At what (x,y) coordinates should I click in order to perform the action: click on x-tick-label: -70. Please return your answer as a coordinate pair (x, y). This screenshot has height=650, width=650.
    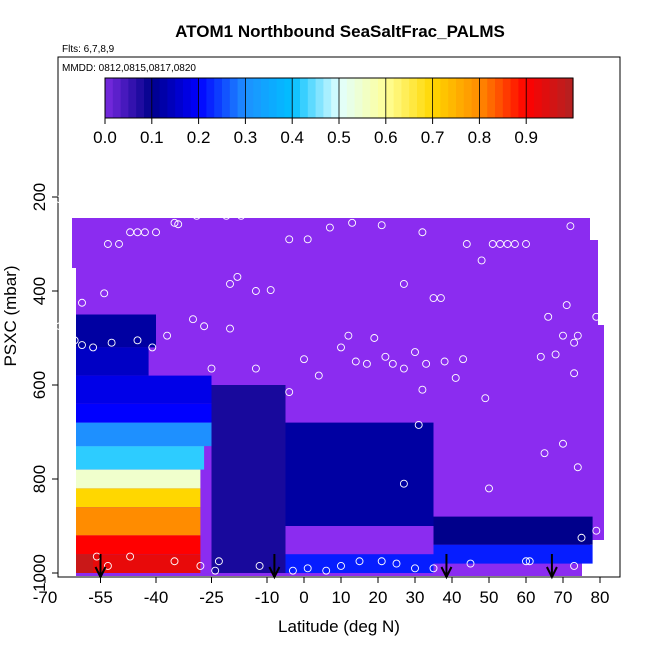
    Looking at the image, I should click on (45, 597).